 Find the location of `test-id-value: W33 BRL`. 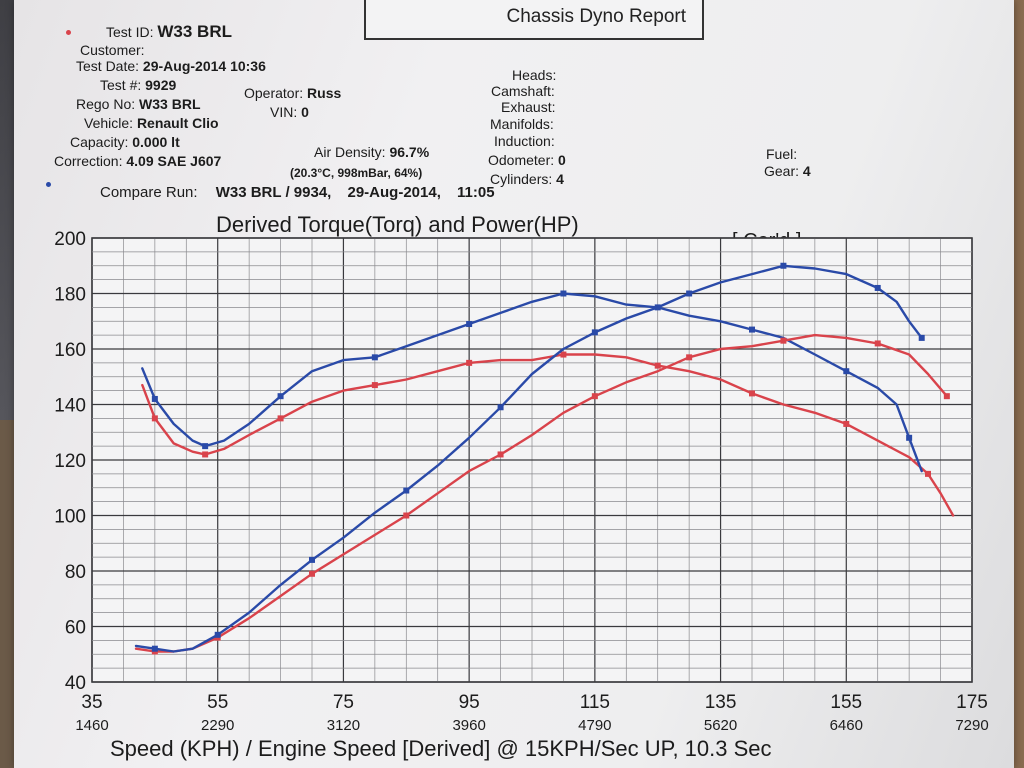

test-id-value: W33 BRL is located at coordinates (194, 31).